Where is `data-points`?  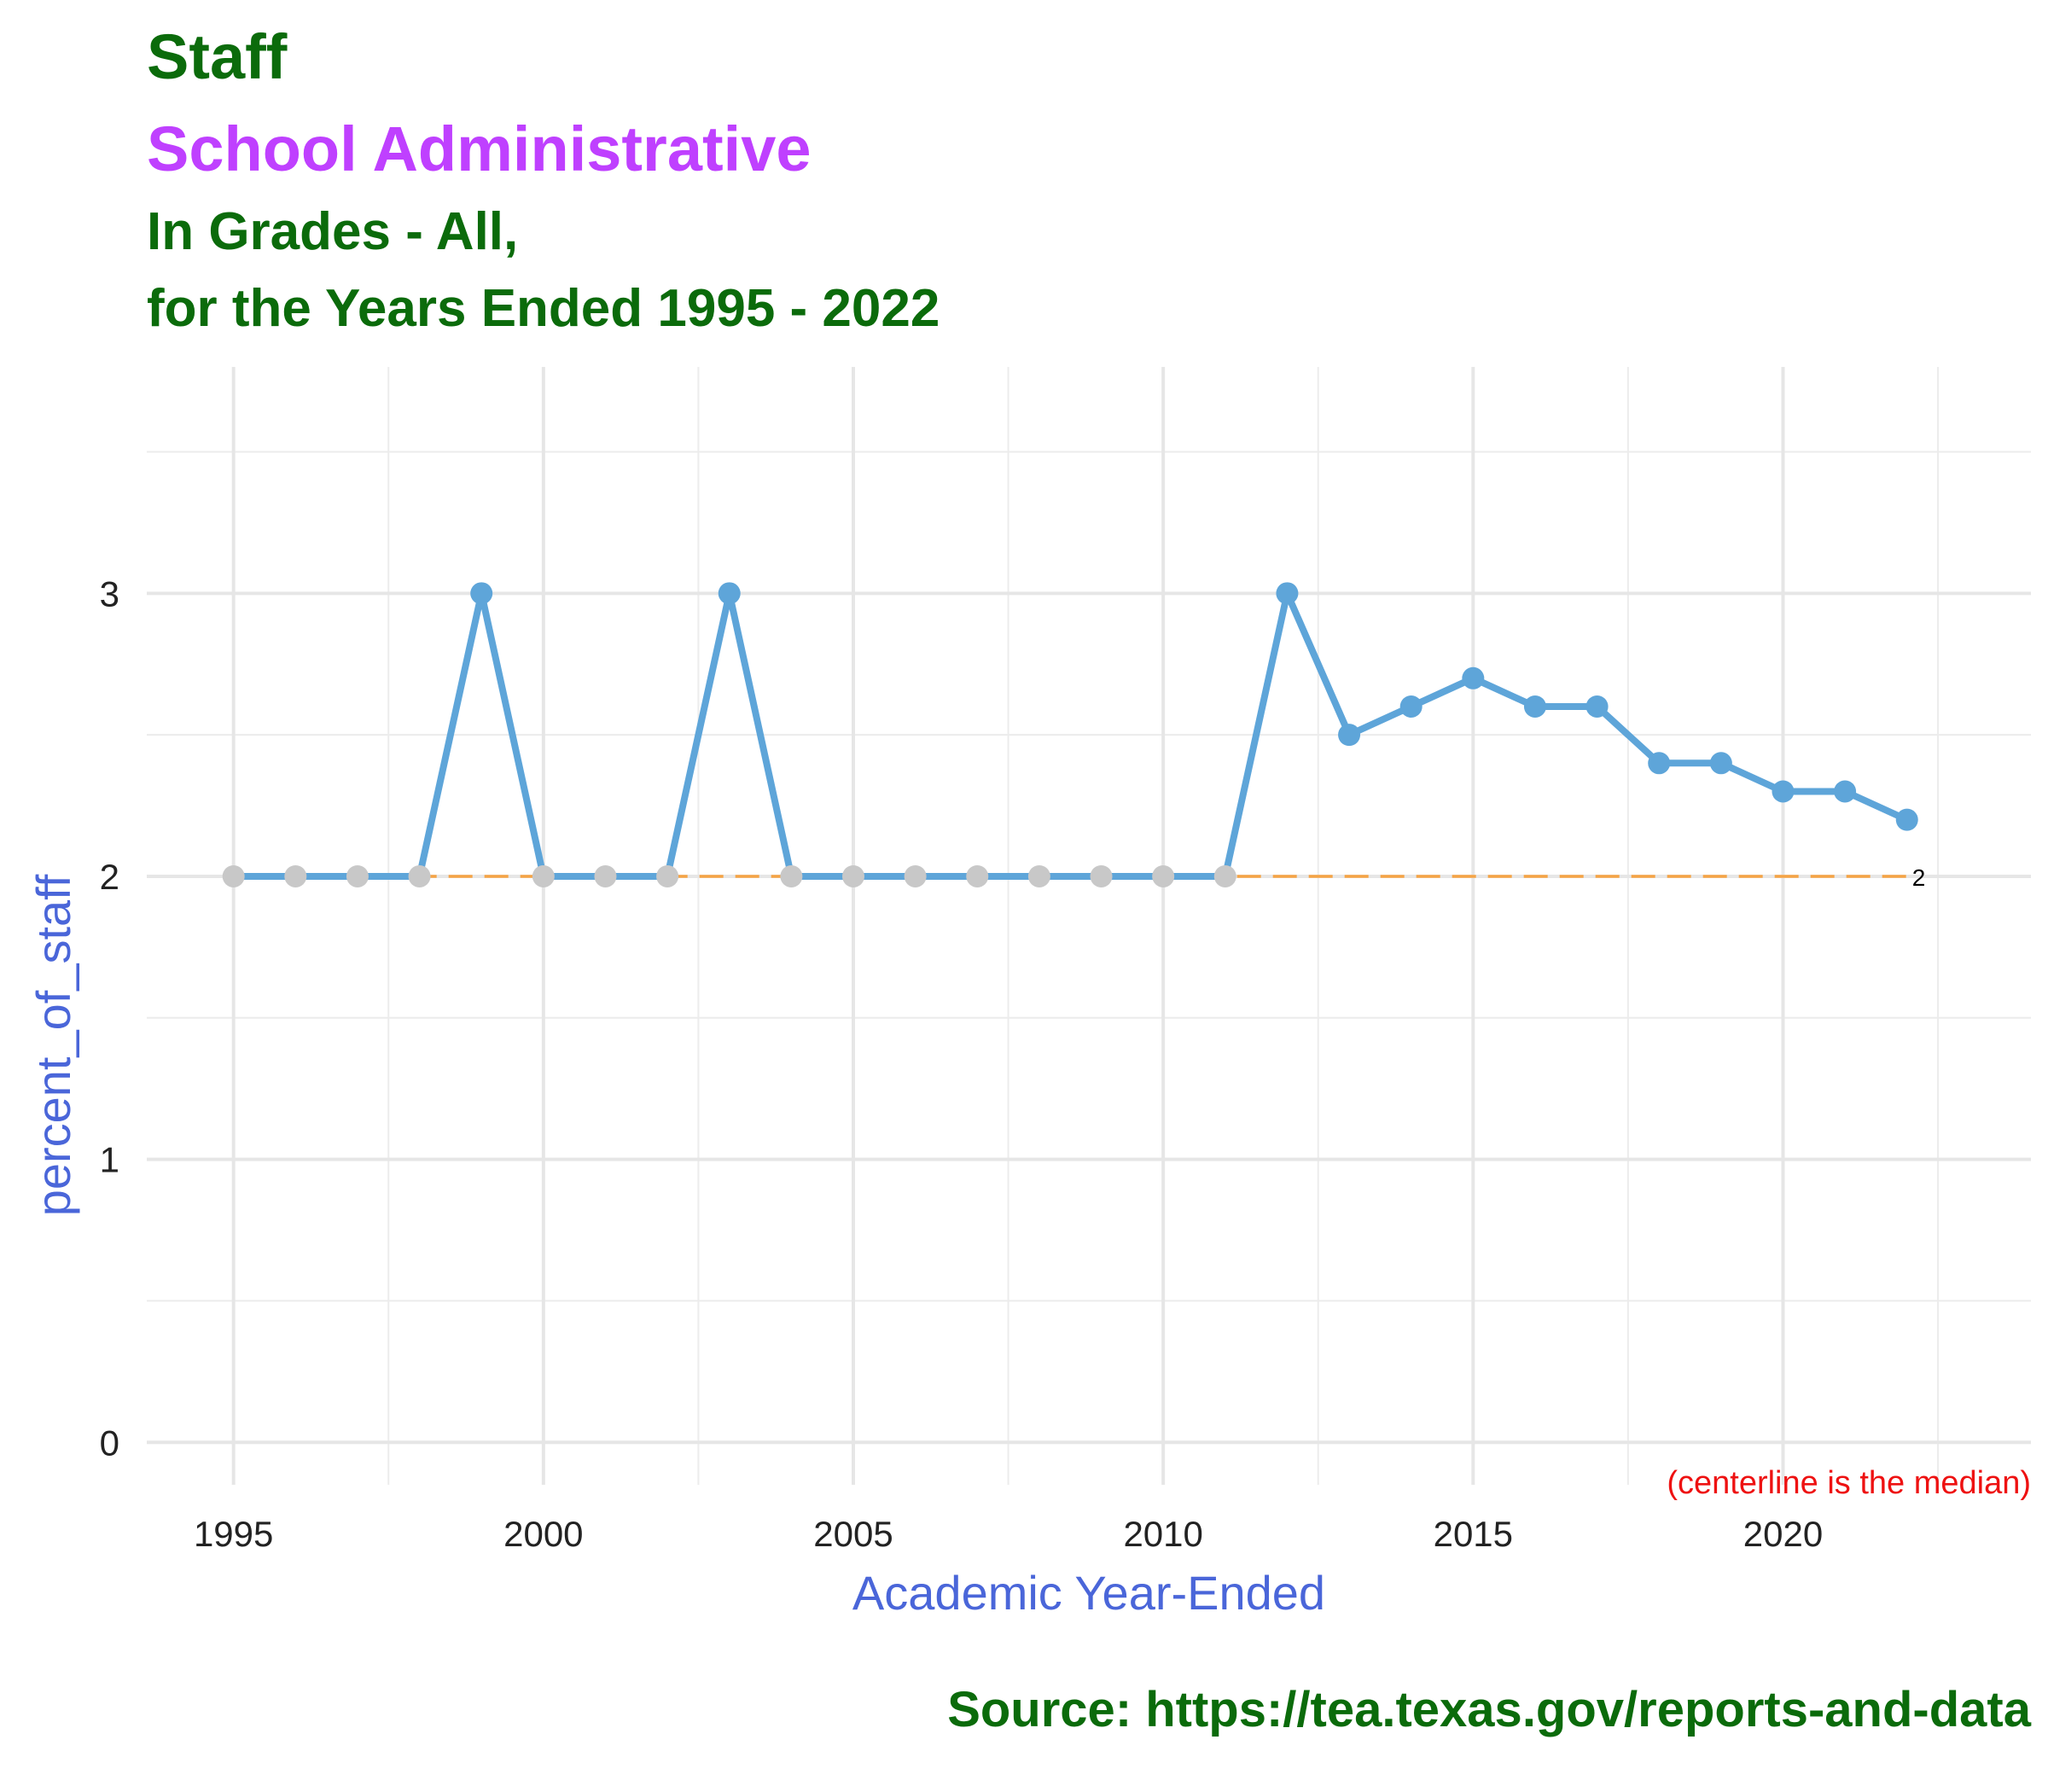
data-points is located at coordinates (1070, 734).